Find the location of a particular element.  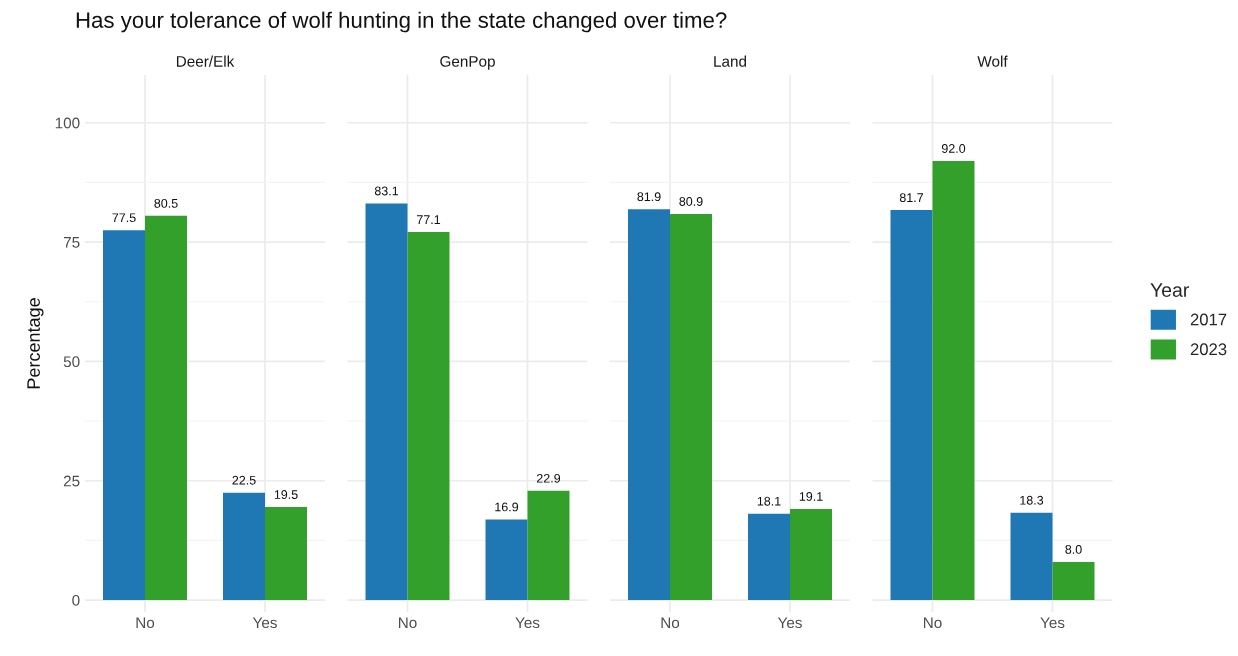

data-label: 22.9 is located at coordinates (548, 478).